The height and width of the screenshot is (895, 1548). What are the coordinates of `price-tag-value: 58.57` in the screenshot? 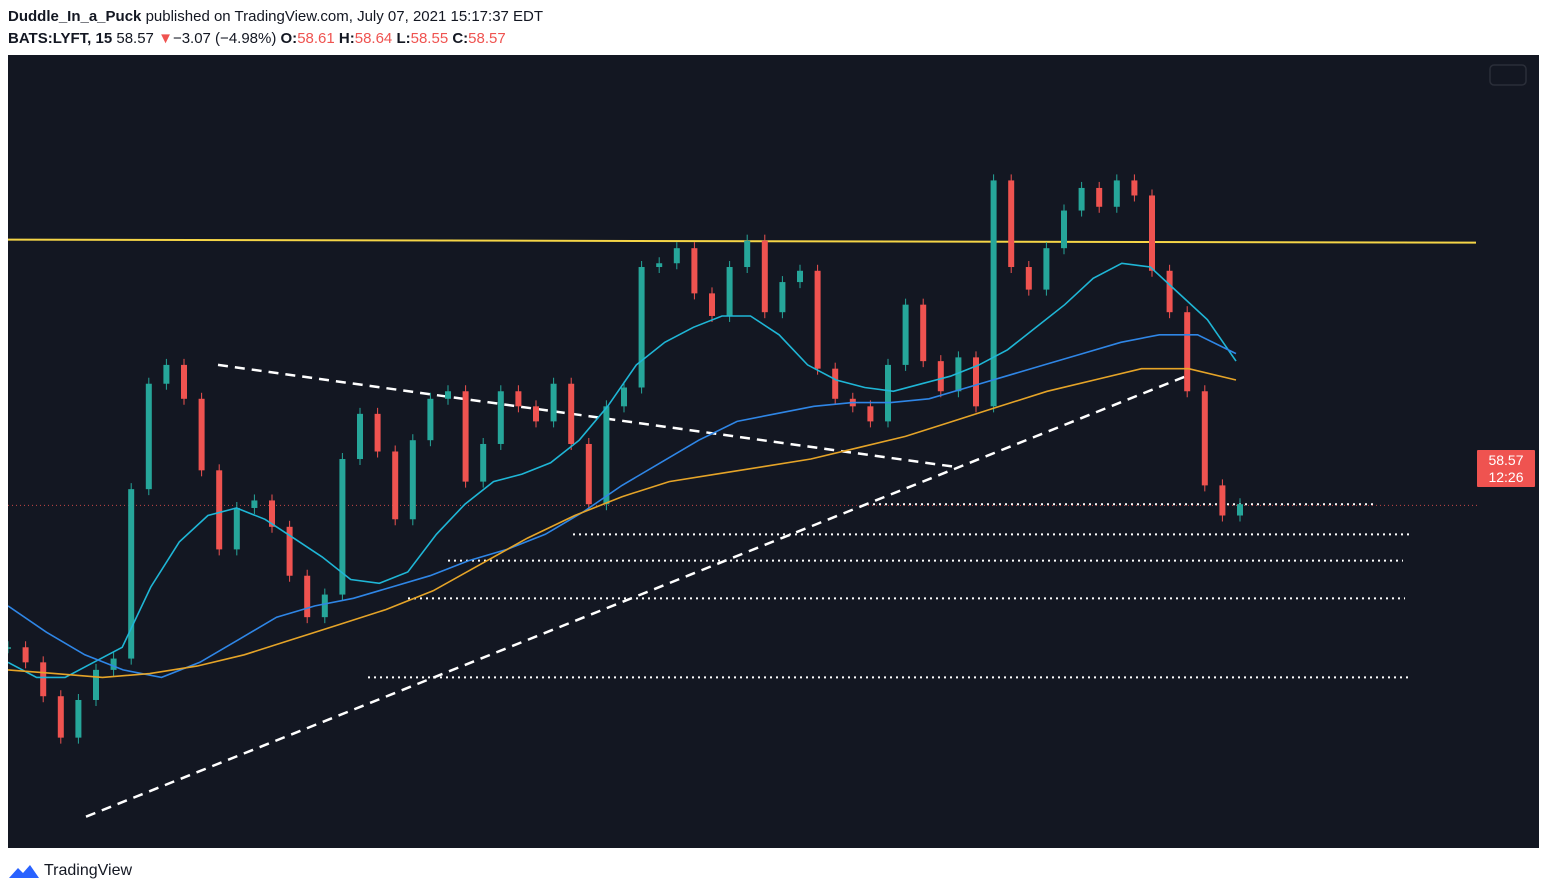 It's located at (1506, 460).